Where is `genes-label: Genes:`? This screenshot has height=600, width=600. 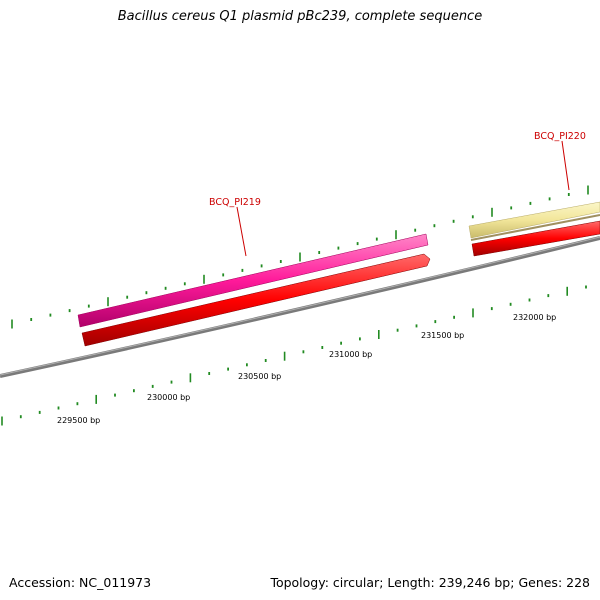
genes-label: Genes: is located at coordinates (540, 582).